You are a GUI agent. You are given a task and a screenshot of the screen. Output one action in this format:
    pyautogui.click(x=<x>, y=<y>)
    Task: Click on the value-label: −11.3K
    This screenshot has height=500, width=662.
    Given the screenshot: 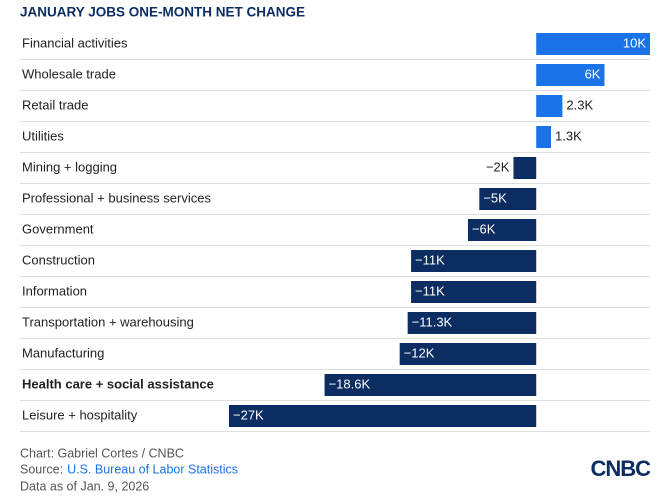 What is the action you would take?
    pyautogui.click(x=432, y=321)
    